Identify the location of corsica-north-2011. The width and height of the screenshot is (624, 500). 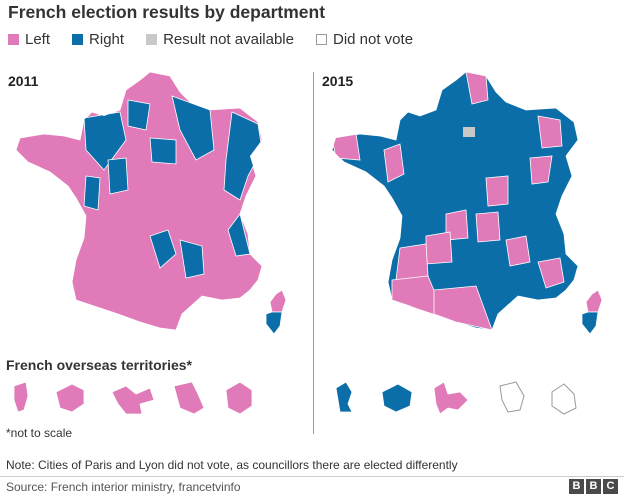
(278, 301).